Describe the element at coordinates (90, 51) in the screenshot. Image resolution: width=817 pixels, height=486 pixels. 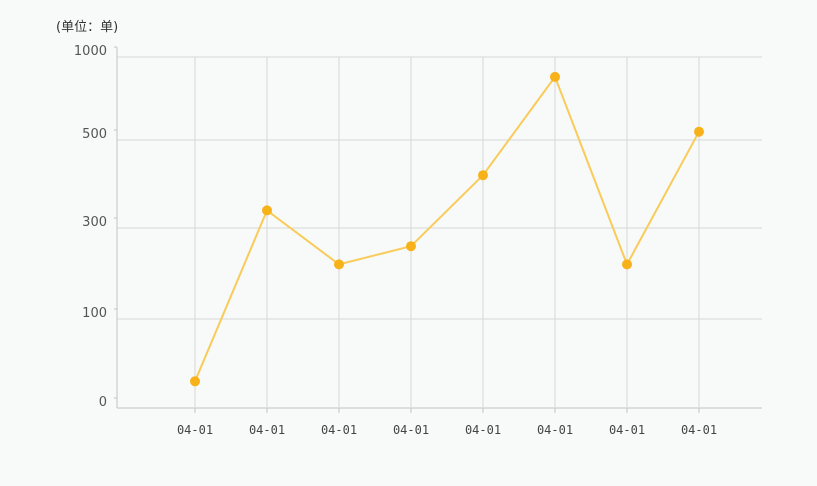
I see `y-tick-label: 1000` at that location.